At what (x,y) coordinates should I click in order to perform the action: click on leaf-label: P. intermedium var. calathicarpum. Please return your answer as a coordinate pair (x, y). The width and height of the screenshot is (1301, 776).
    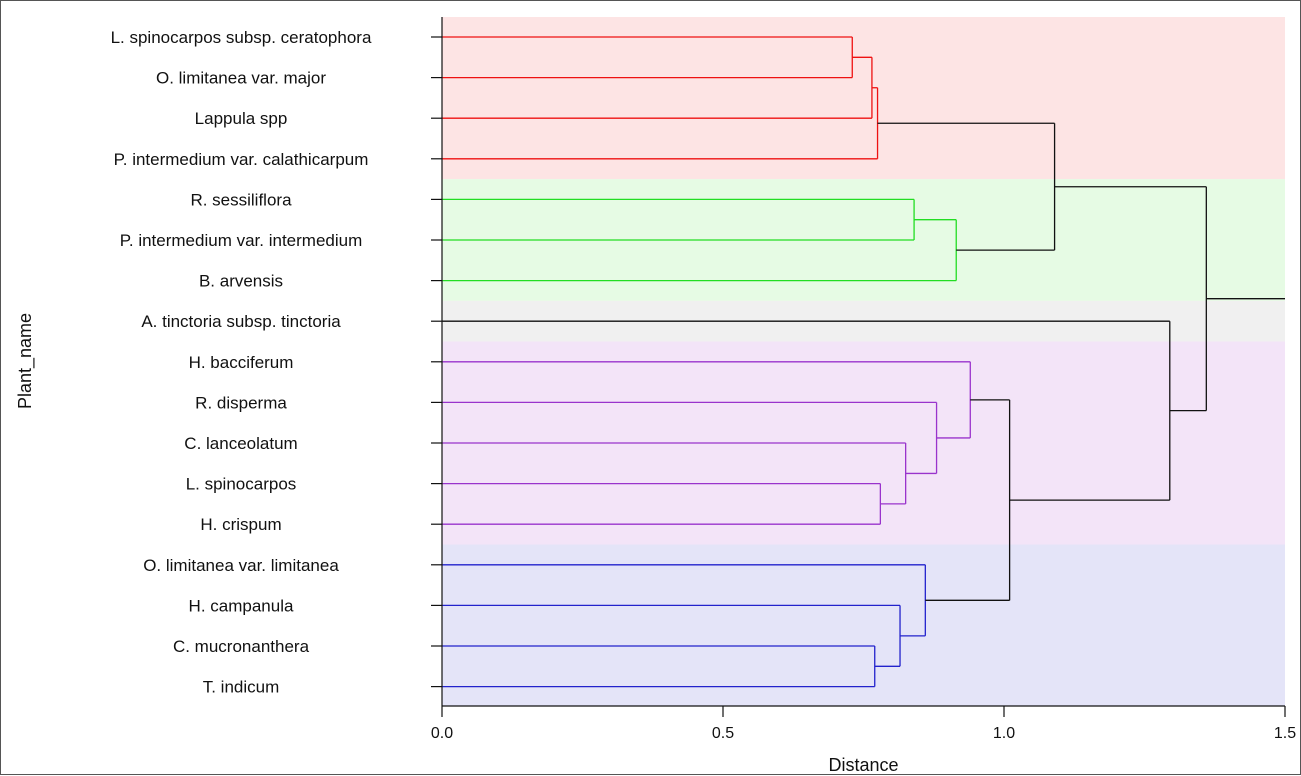
    Looking at the image, I should click on (241, 159).